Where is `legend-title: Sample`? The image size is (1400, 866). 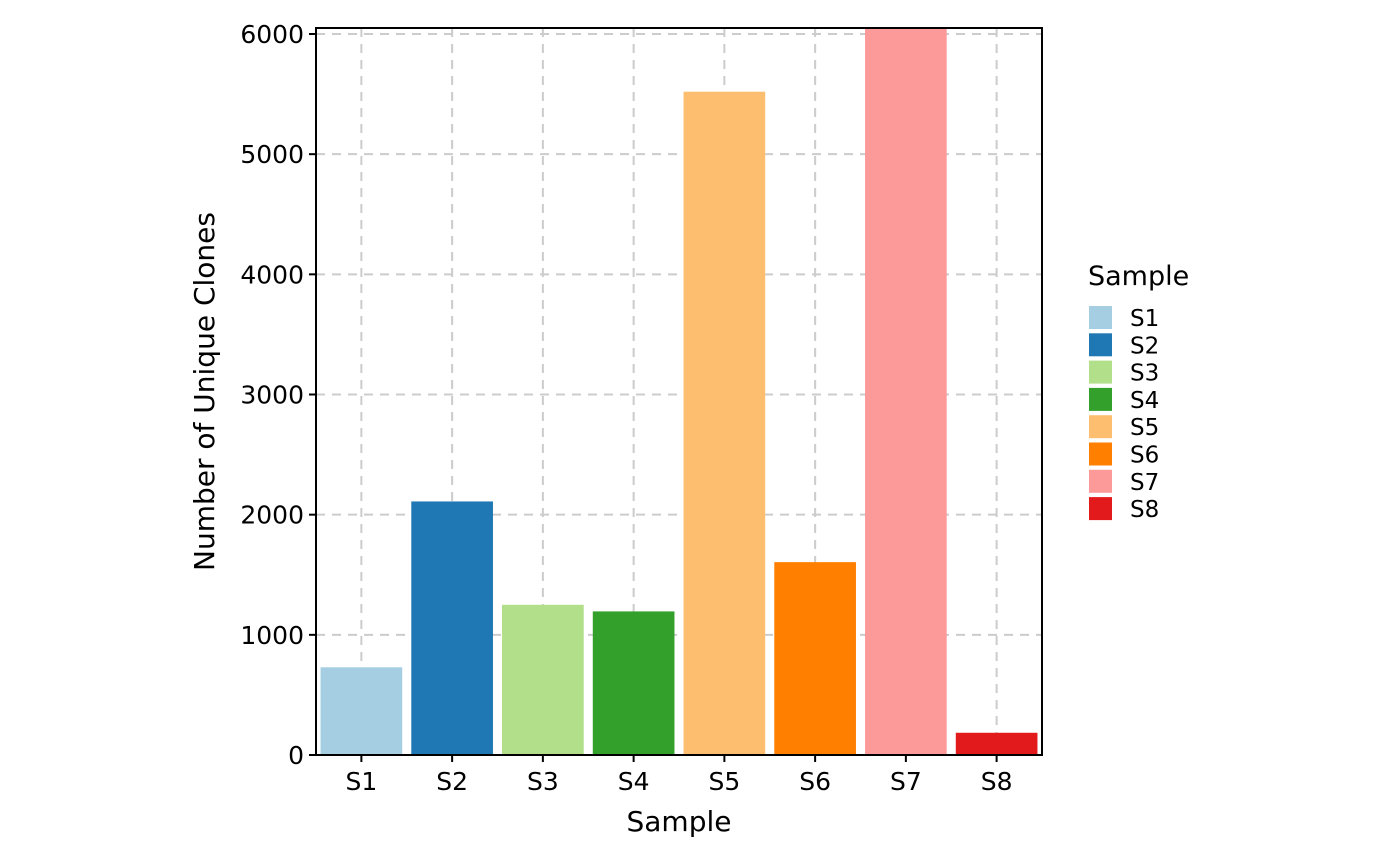
legend-title: Sample is located at coordinates (1138, 276).